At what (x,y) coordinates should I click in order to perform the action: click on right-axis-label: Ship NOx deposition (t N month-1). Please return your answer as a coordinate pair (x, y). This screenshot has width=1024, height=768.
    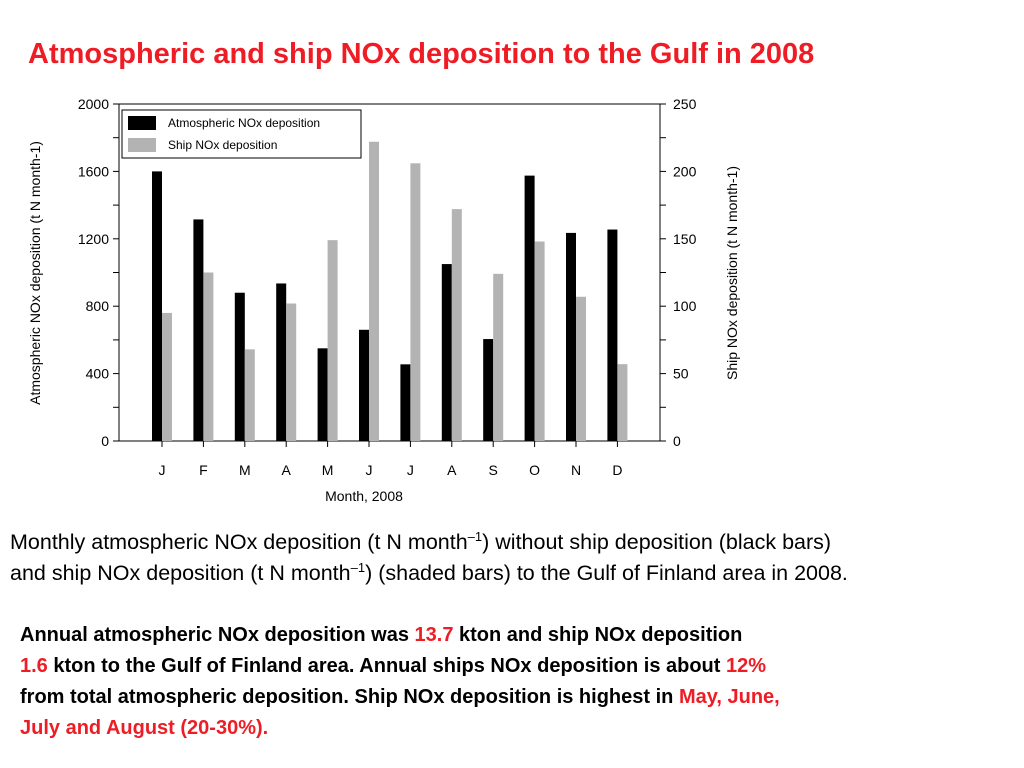
    Looking at the image, I should click on (732, 273).